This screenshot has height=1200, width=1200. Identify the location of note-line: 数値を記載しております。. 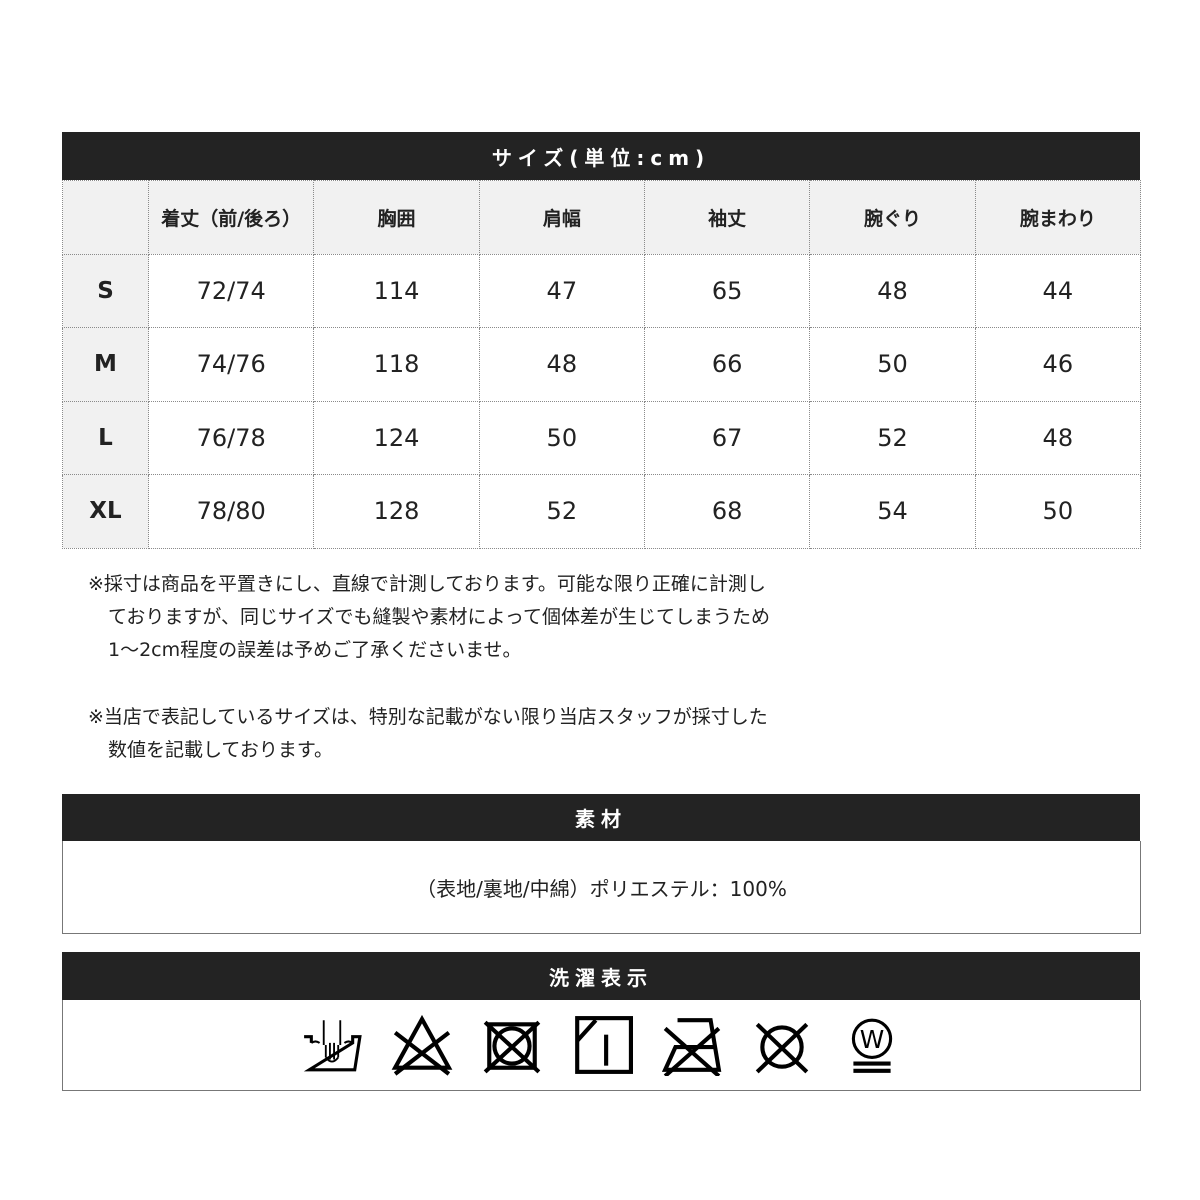
(220, 750).